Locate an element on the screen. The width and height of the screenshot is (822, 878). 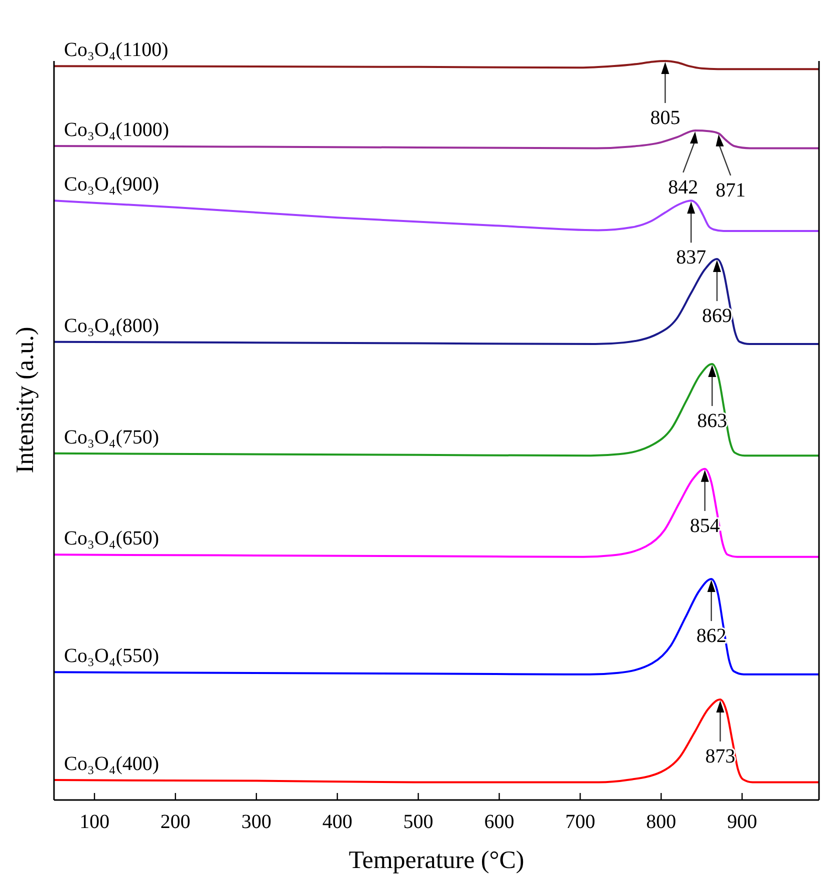
x-tick-label: 600 is located at coordinates (499, 822).